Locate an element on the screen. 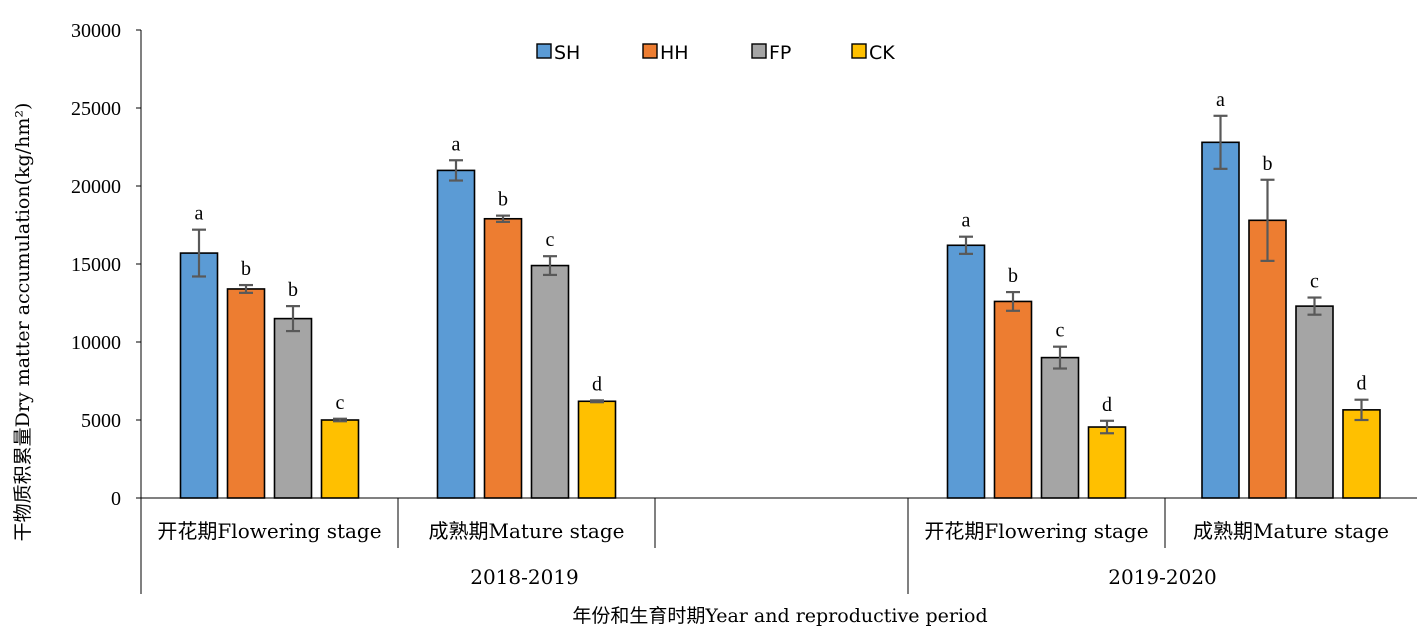  legend-label-hh: HH is located at coordinates (674, 53).